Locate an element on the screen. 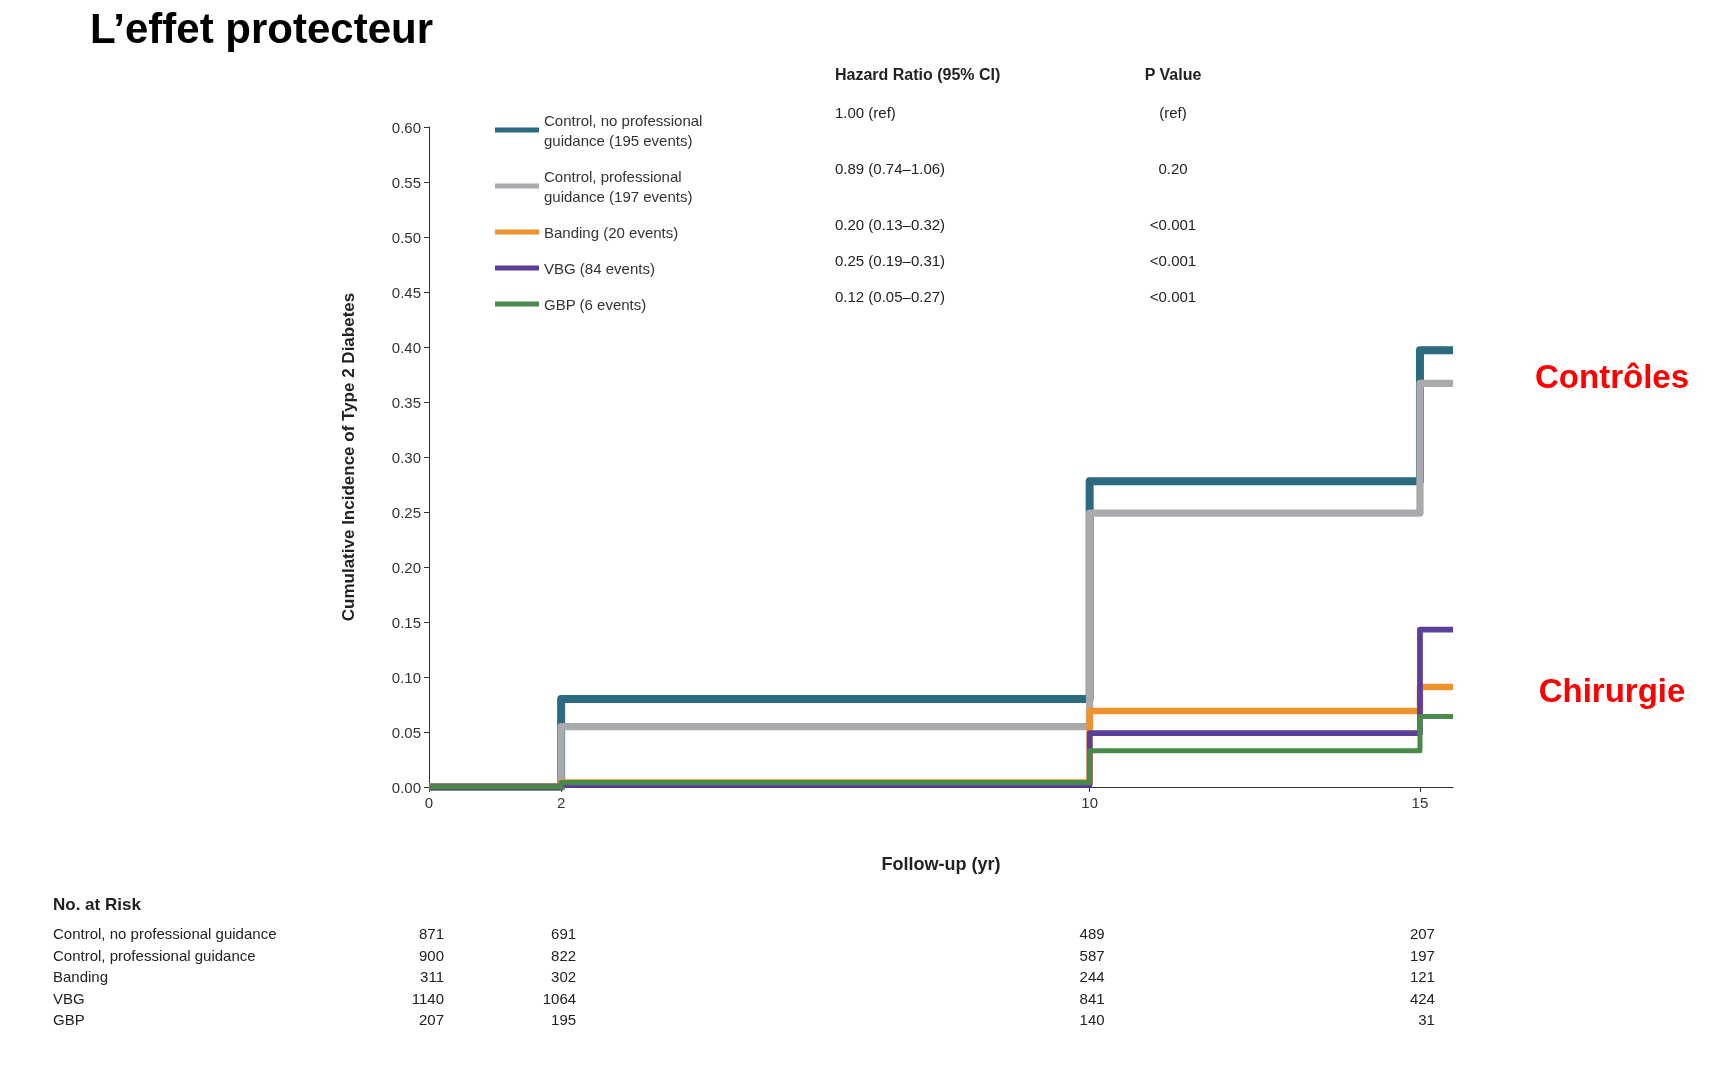 This screenshot has height=1084, width=1735. text: 311 is located at coordinates (432, 976).